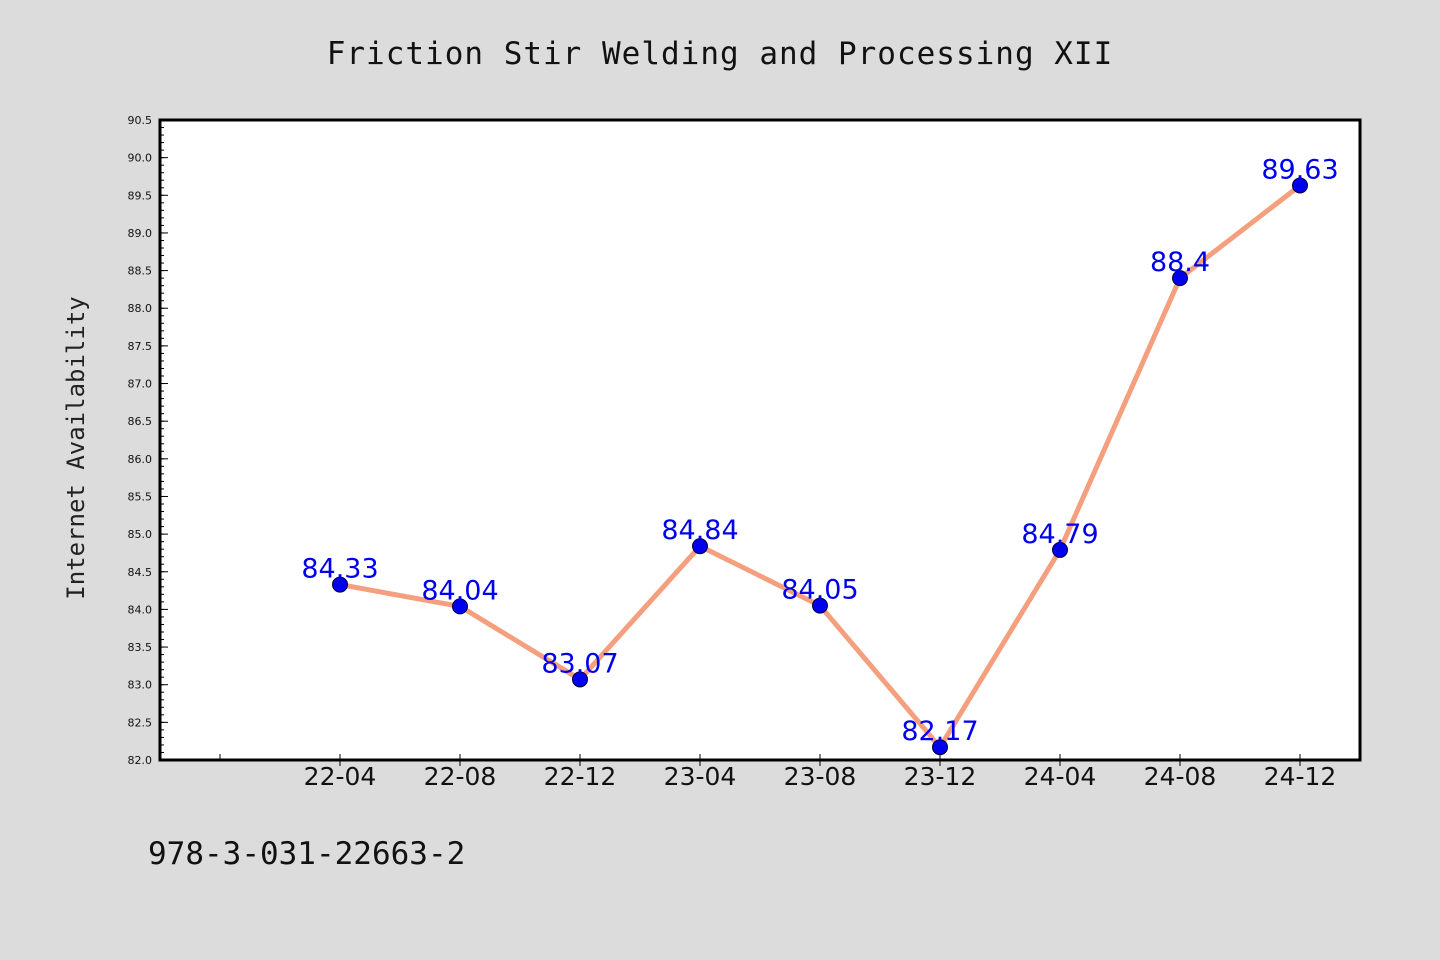 Image resolution: width=1440 pixels, height=960 pixels. Describe the element at coordinates (820, 776) in the screenshot. I see `x-tick-label: 23-08` at that location.